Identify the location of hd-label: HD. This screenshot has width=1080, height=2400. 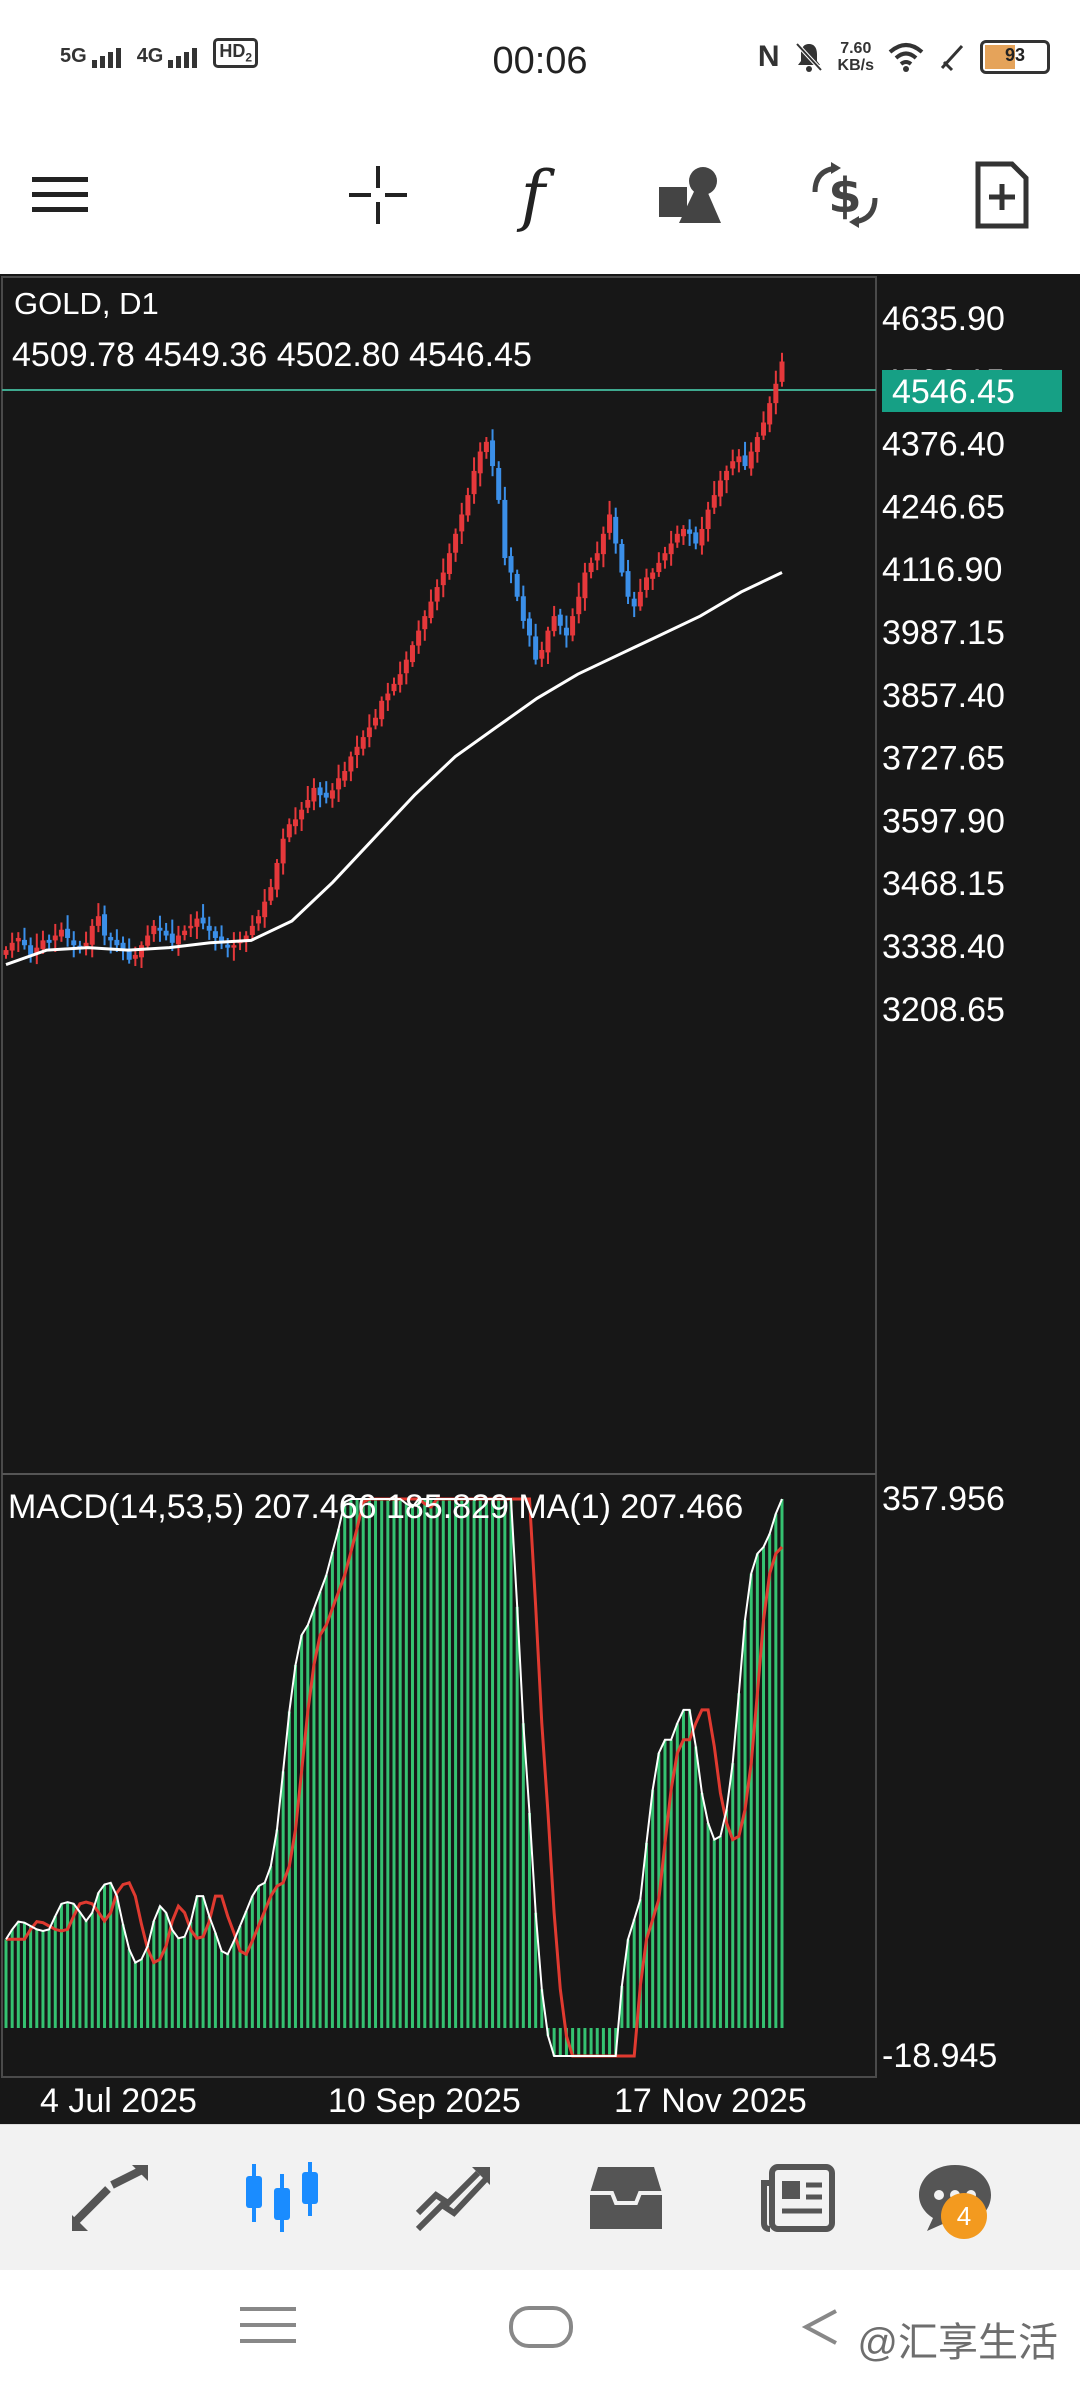
(232, 51).